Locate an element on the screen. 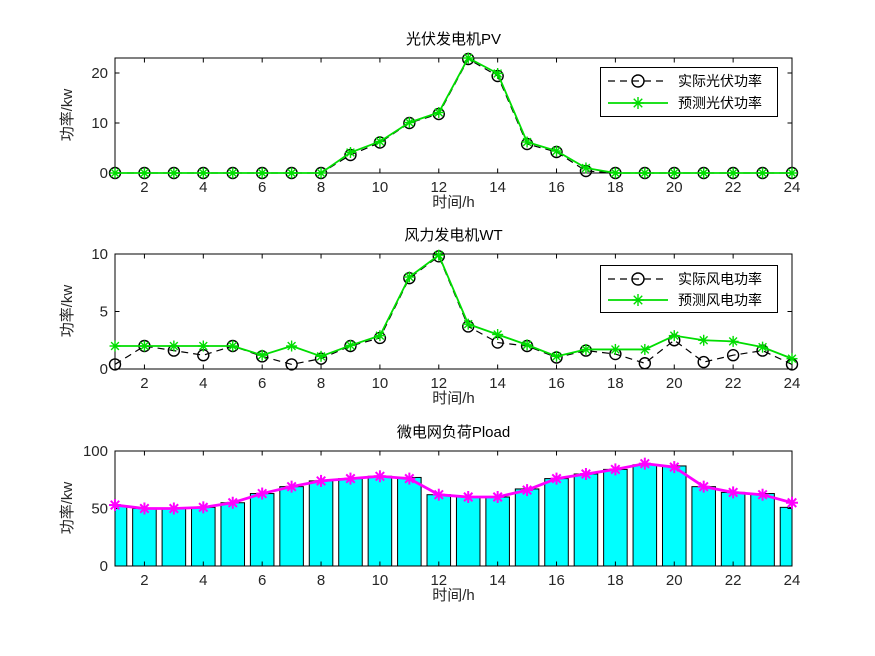 The image size is (875, 656). legend-item-forecast-wt: 预测风电功率 is located at coordinates (689, 299).